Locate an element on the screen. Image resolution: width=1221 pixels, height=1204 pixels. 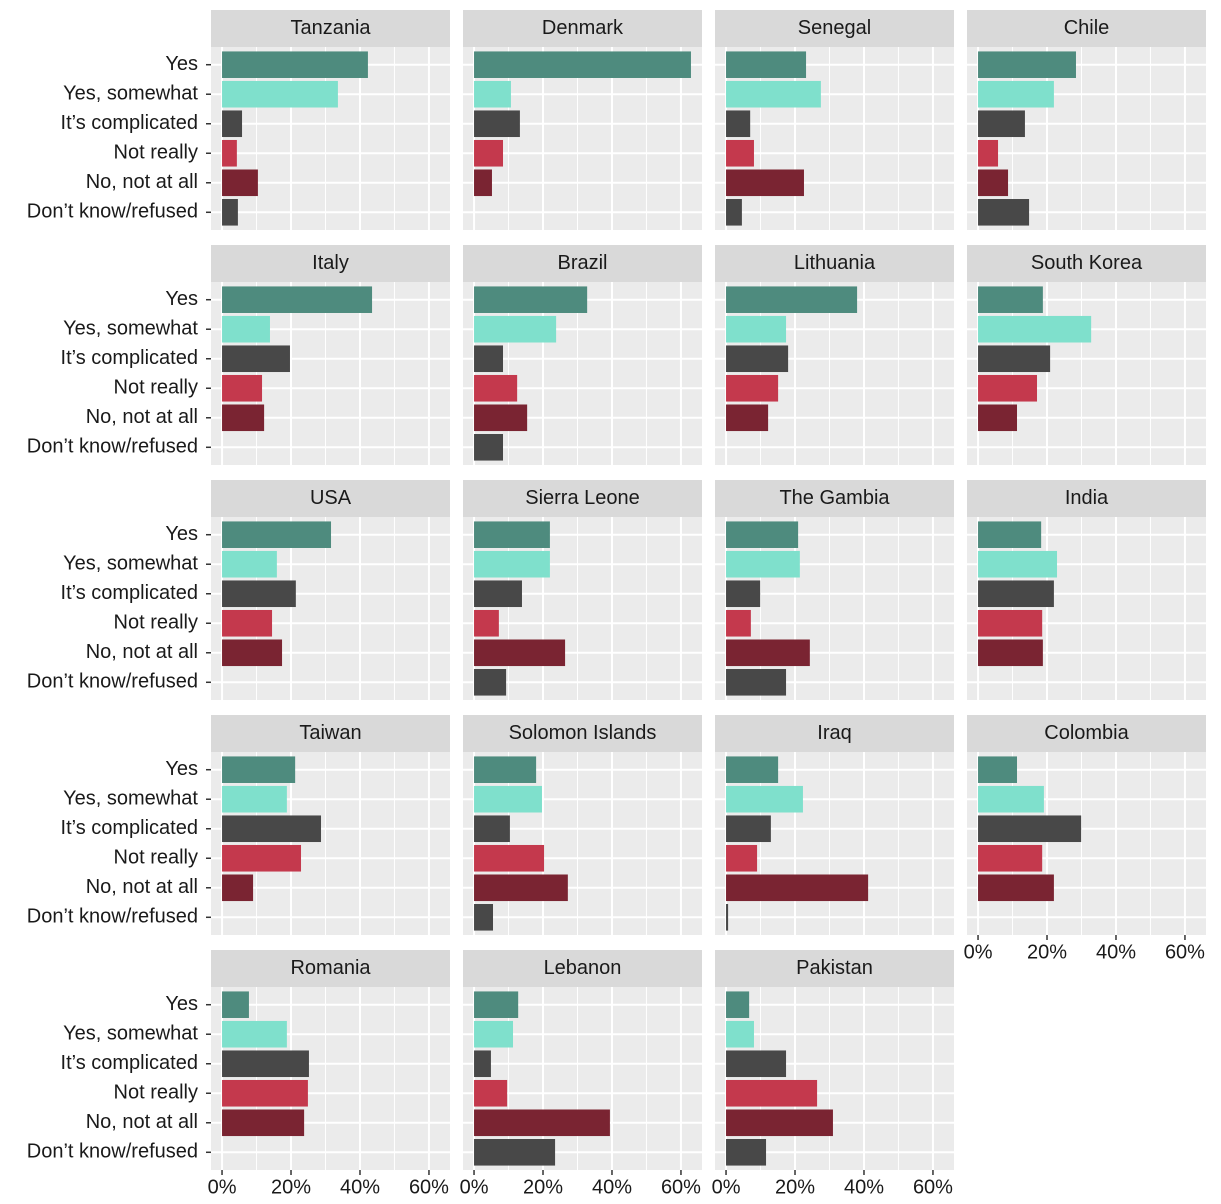
strip-label: Colombia is located at coordinates (1086, 733).